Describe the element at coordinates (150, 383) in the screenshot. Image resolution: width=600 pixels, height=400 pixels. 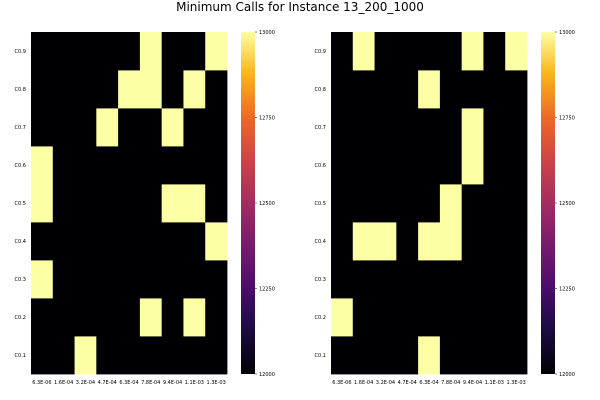
I see `x-tick-label: 7.8E-04` at that location.